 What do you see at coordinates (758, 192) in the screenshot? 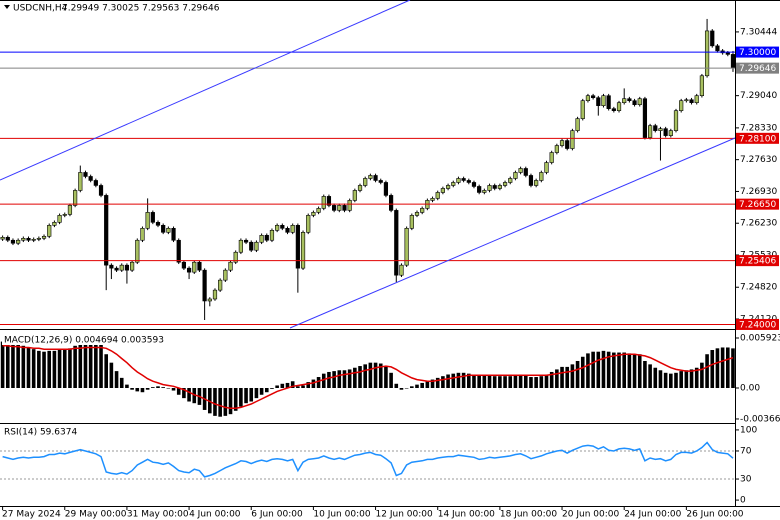
I see `y-tick-label: 7.26930` at bounding box center [758, 192].